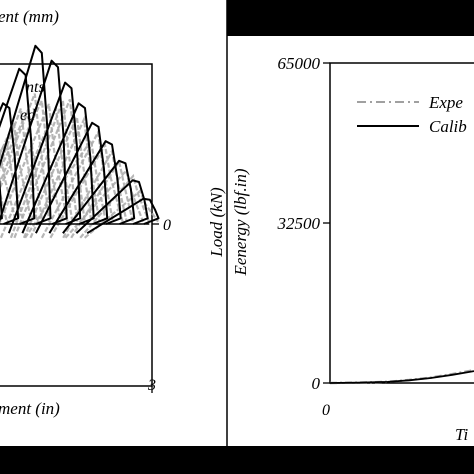  What do you see at coordinates (30, 408) in the screenshot?
I see `left-x-axis-label: ment (in)` at bounding box center [30, 408].